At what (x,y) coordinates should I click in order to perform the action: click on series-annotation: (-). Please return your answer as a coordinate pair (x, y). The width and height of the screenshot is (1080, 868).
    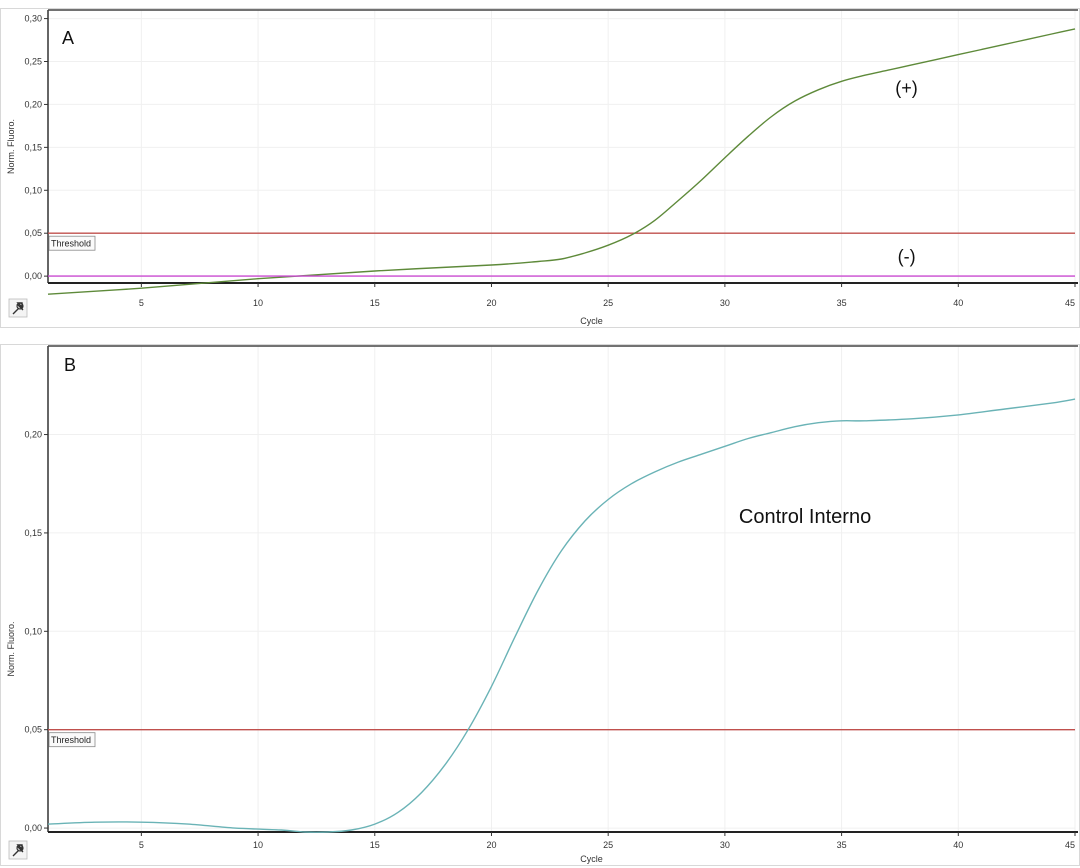
    Looking at the image, I should click on (907, 256).